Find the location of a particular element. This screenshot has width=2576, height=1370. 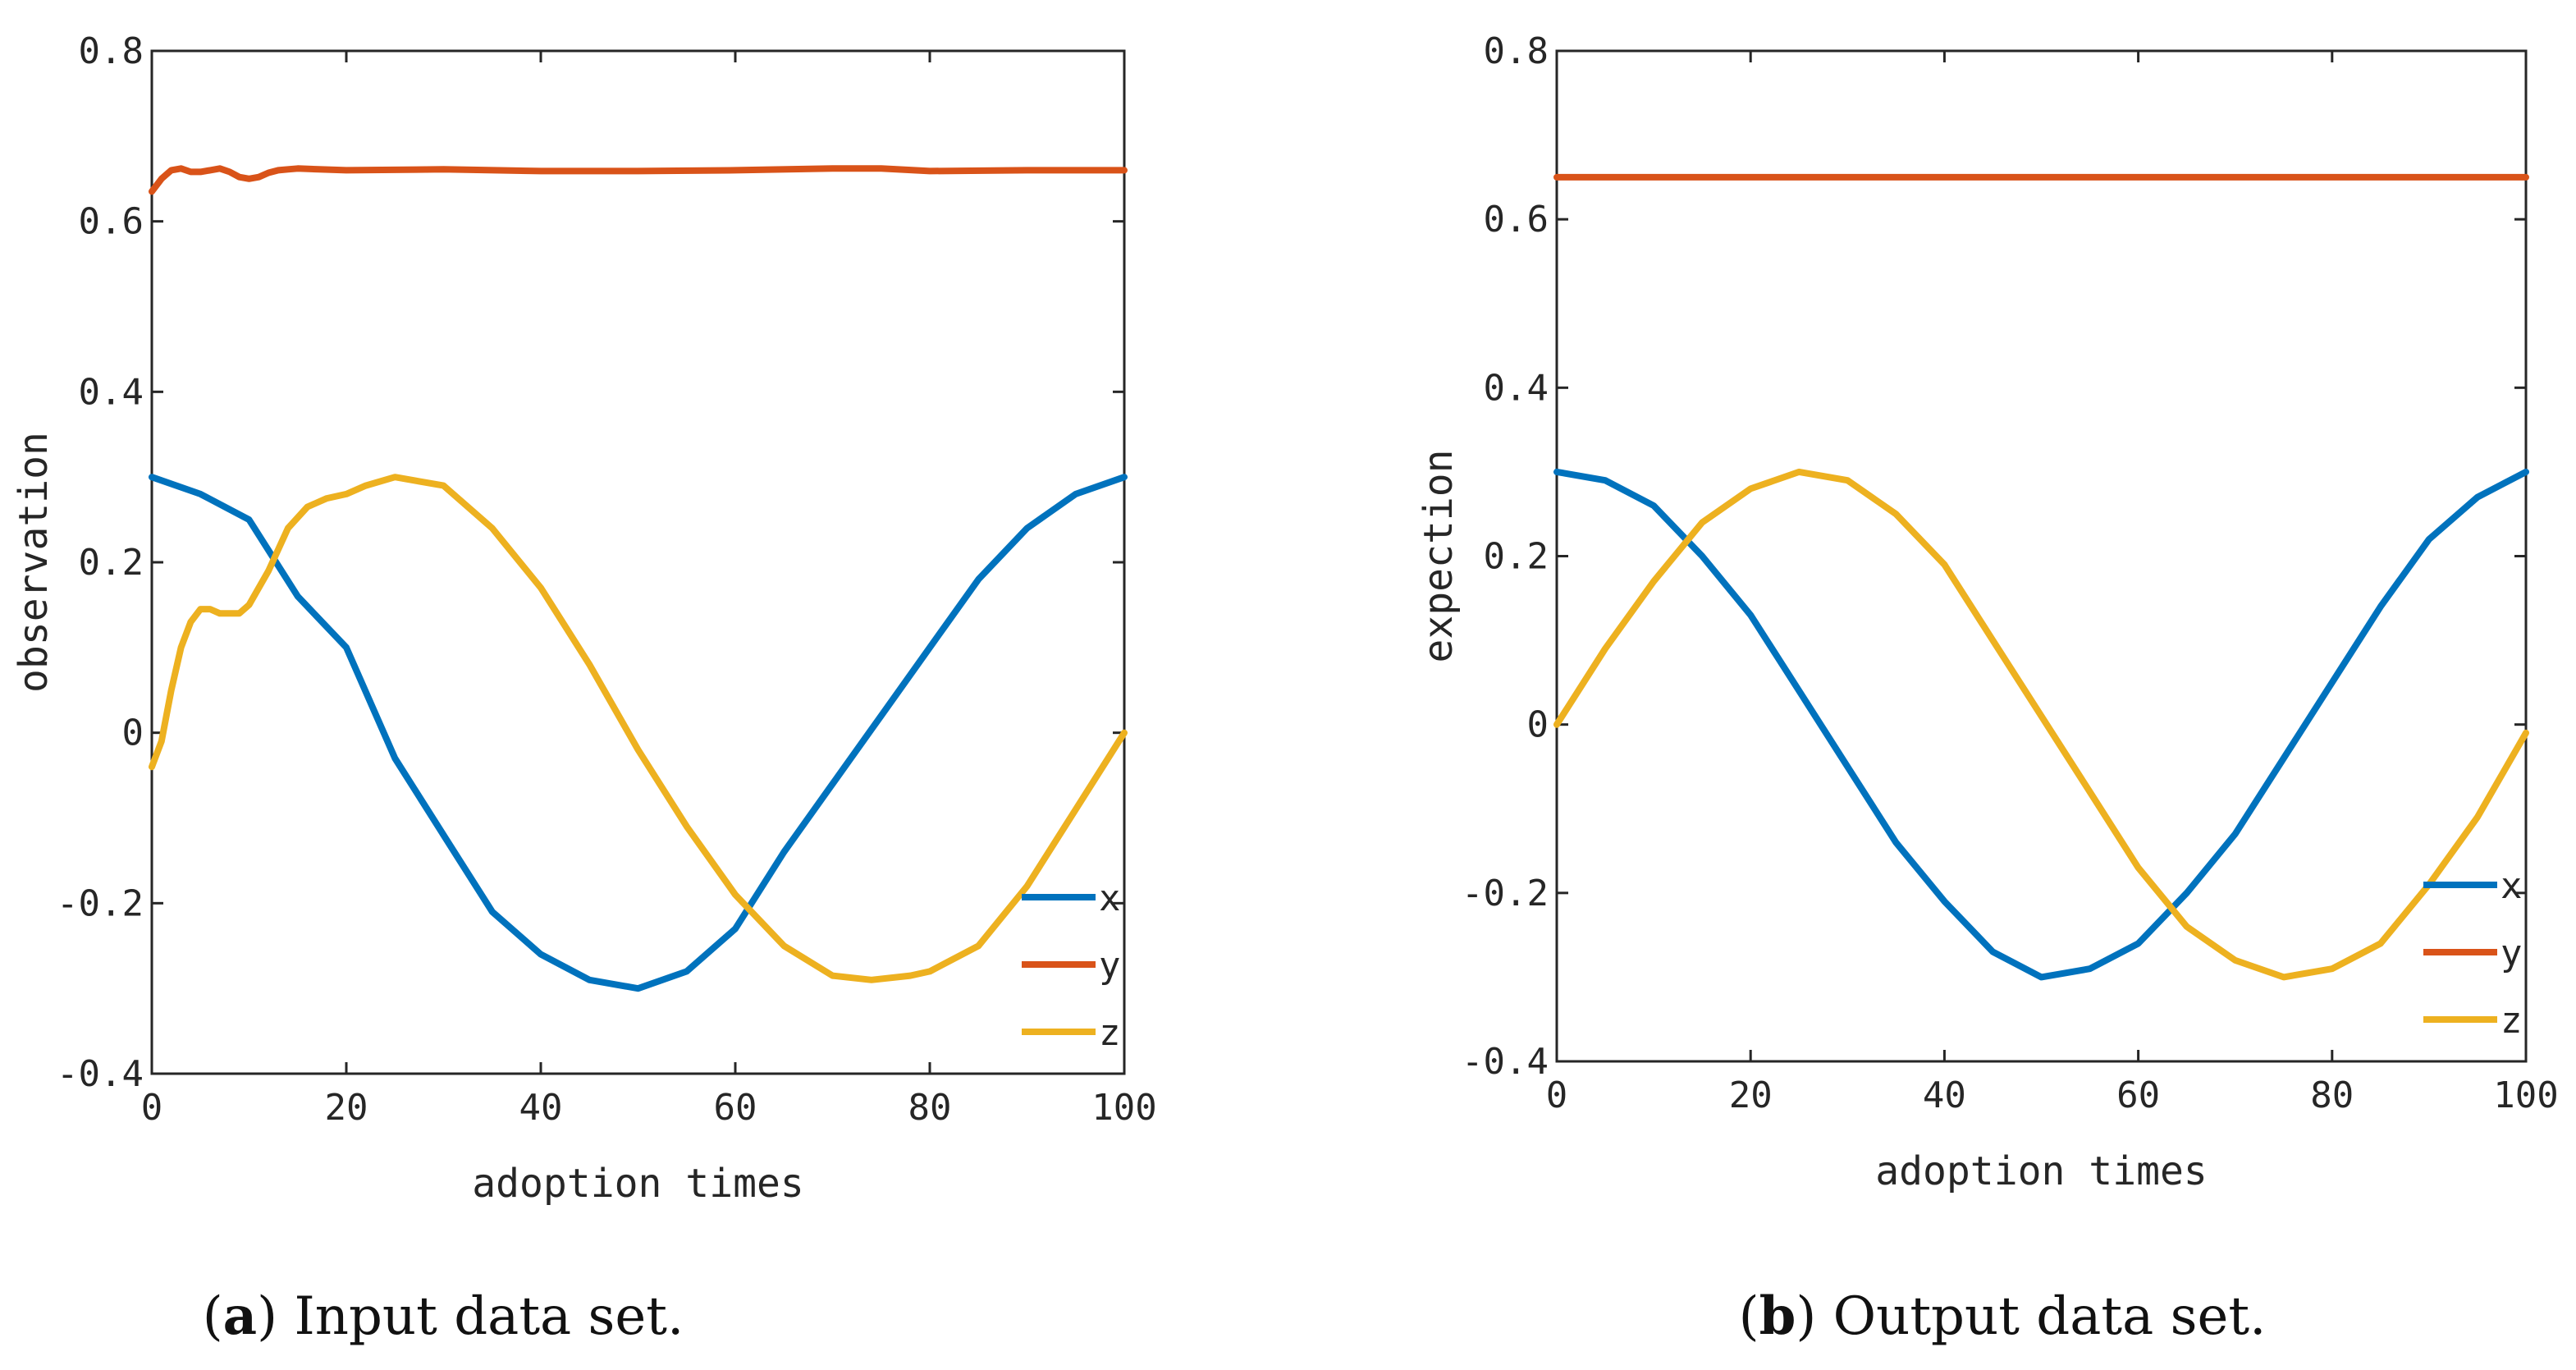

caption-b-text: Output data set. is located at coordinates (2050, 1317).